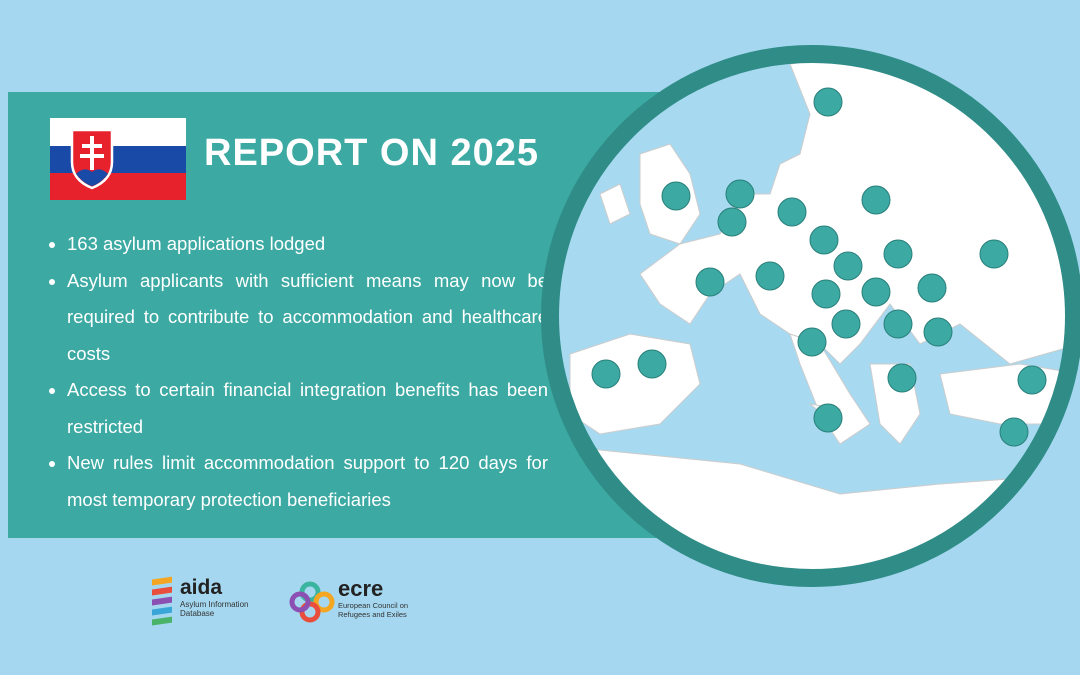 Image resolution: width=1080 pixels, height=675 pixels. Describe the element at coordinates (360, 588) in the screenshot. I see `ecre-name: ecre` at that location.